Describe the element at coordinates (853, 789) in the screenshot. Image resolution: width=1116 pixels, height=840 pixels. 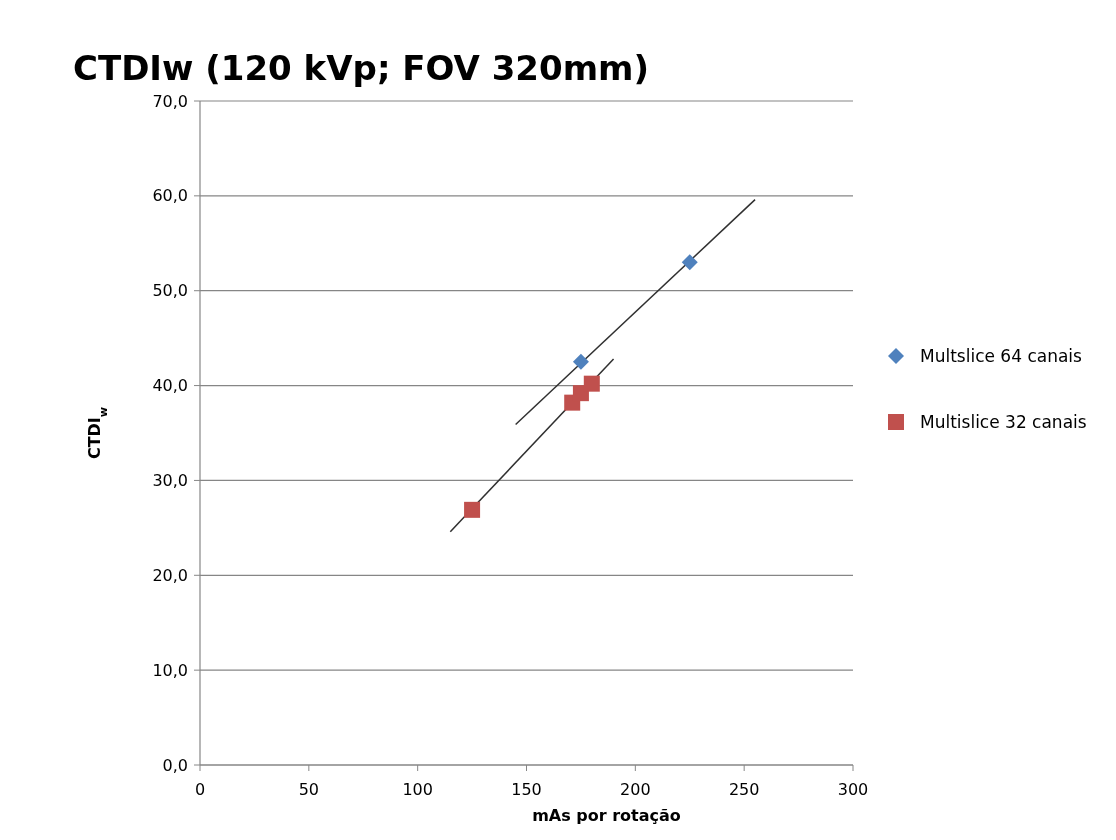
I see `x-tick-label: 300` at that location.